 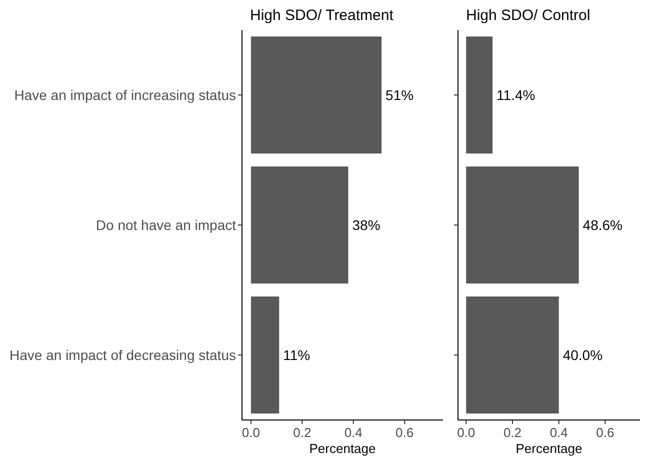 I want to click on data-label: 11.4%, so click(x=516, y=94).